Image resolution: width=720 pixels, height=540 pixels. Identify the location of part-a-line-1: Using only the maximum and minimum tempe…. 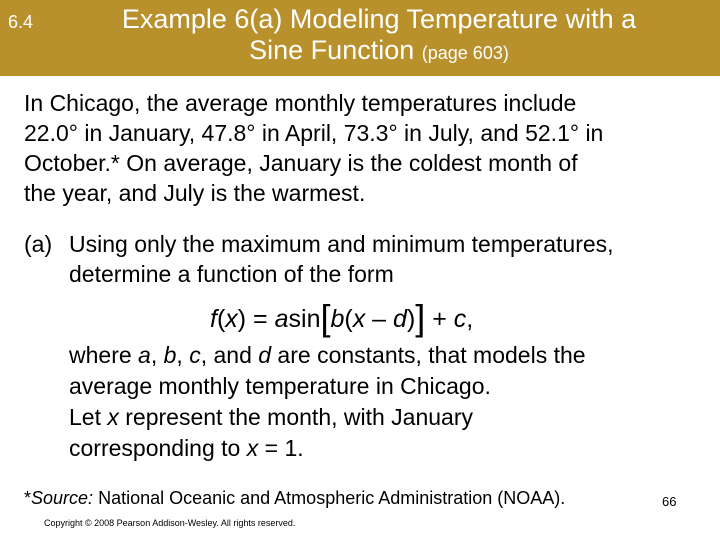
(341, 244).